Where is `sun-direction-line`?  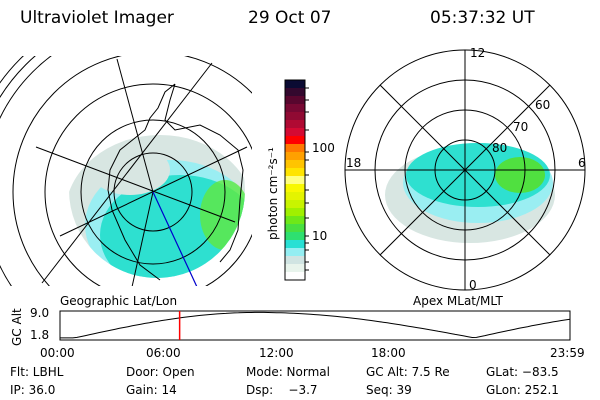
sun-direction-line is located at coordinates (175, 238).